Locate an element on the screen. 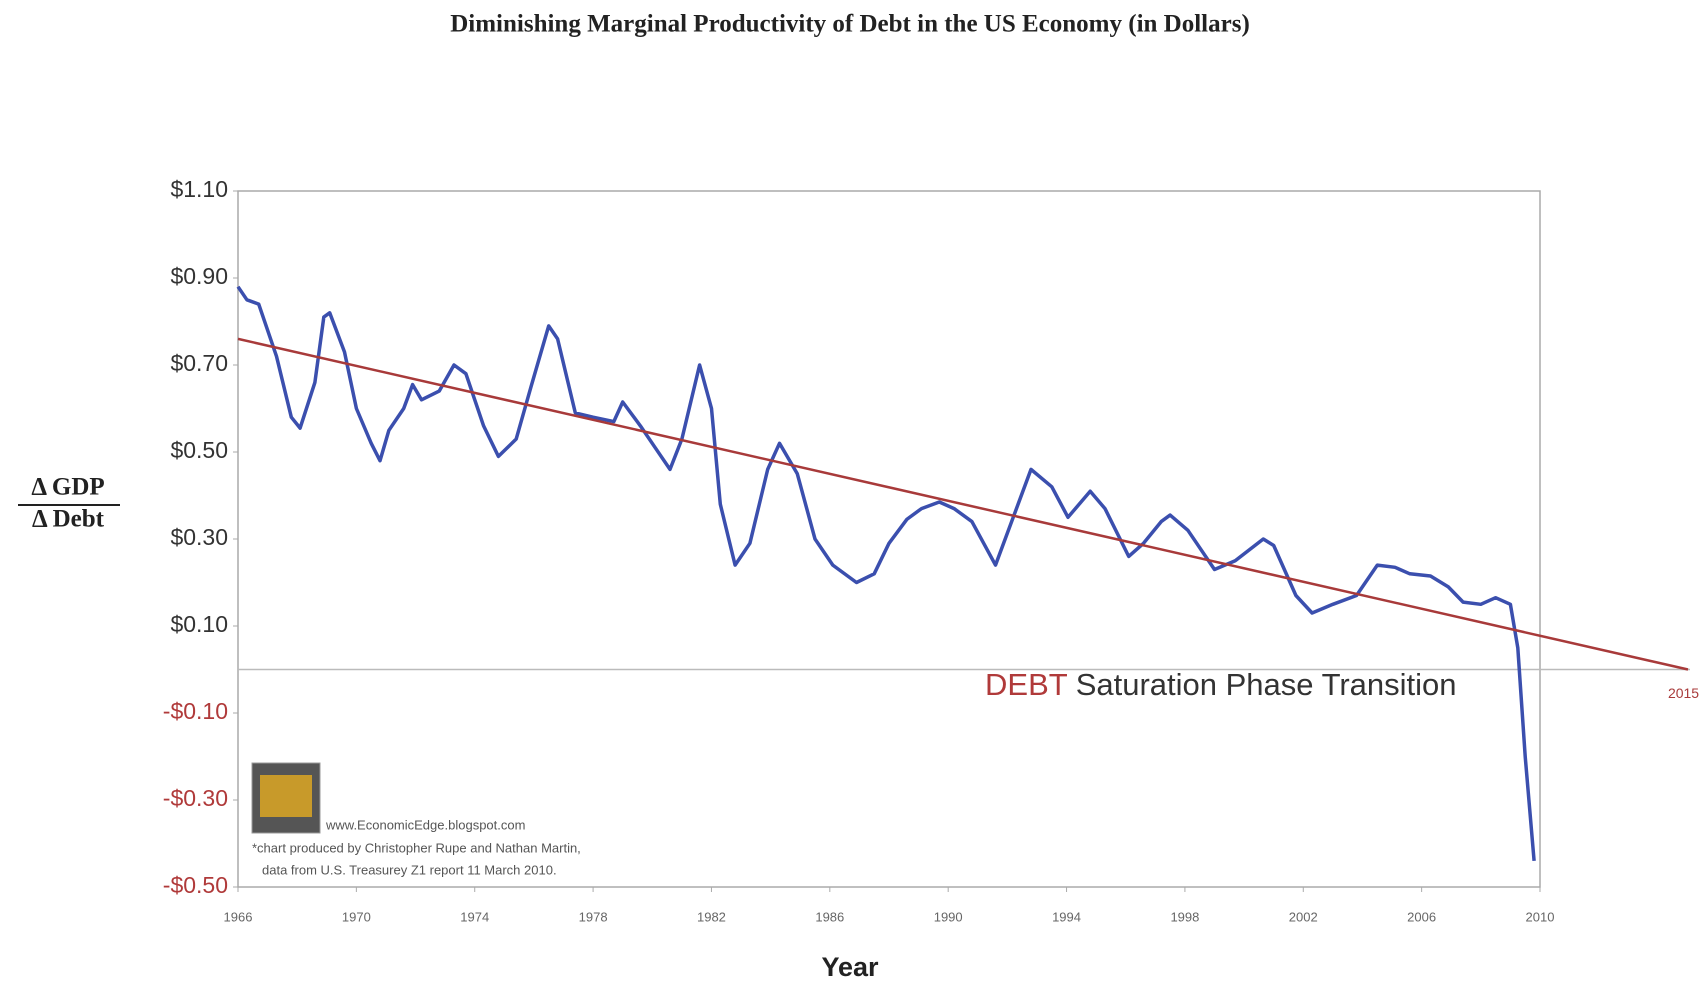  x-tick-label: 1974 is located at coordinates (474, 916).